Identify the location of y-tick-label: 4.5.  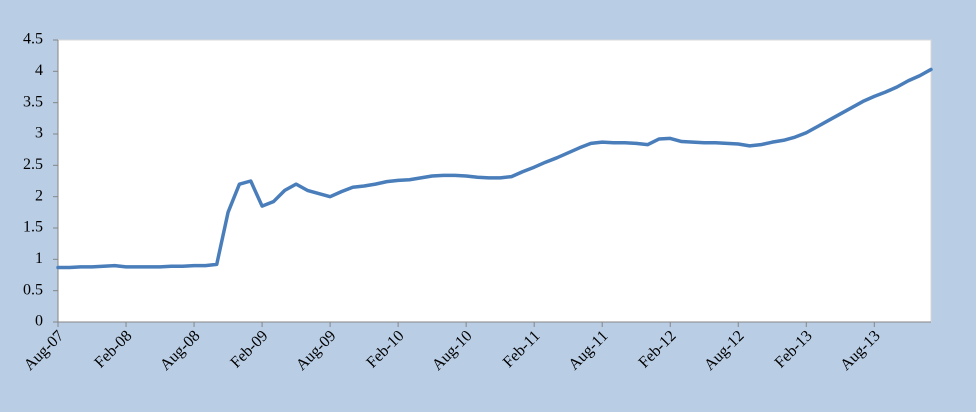
(33, 39).